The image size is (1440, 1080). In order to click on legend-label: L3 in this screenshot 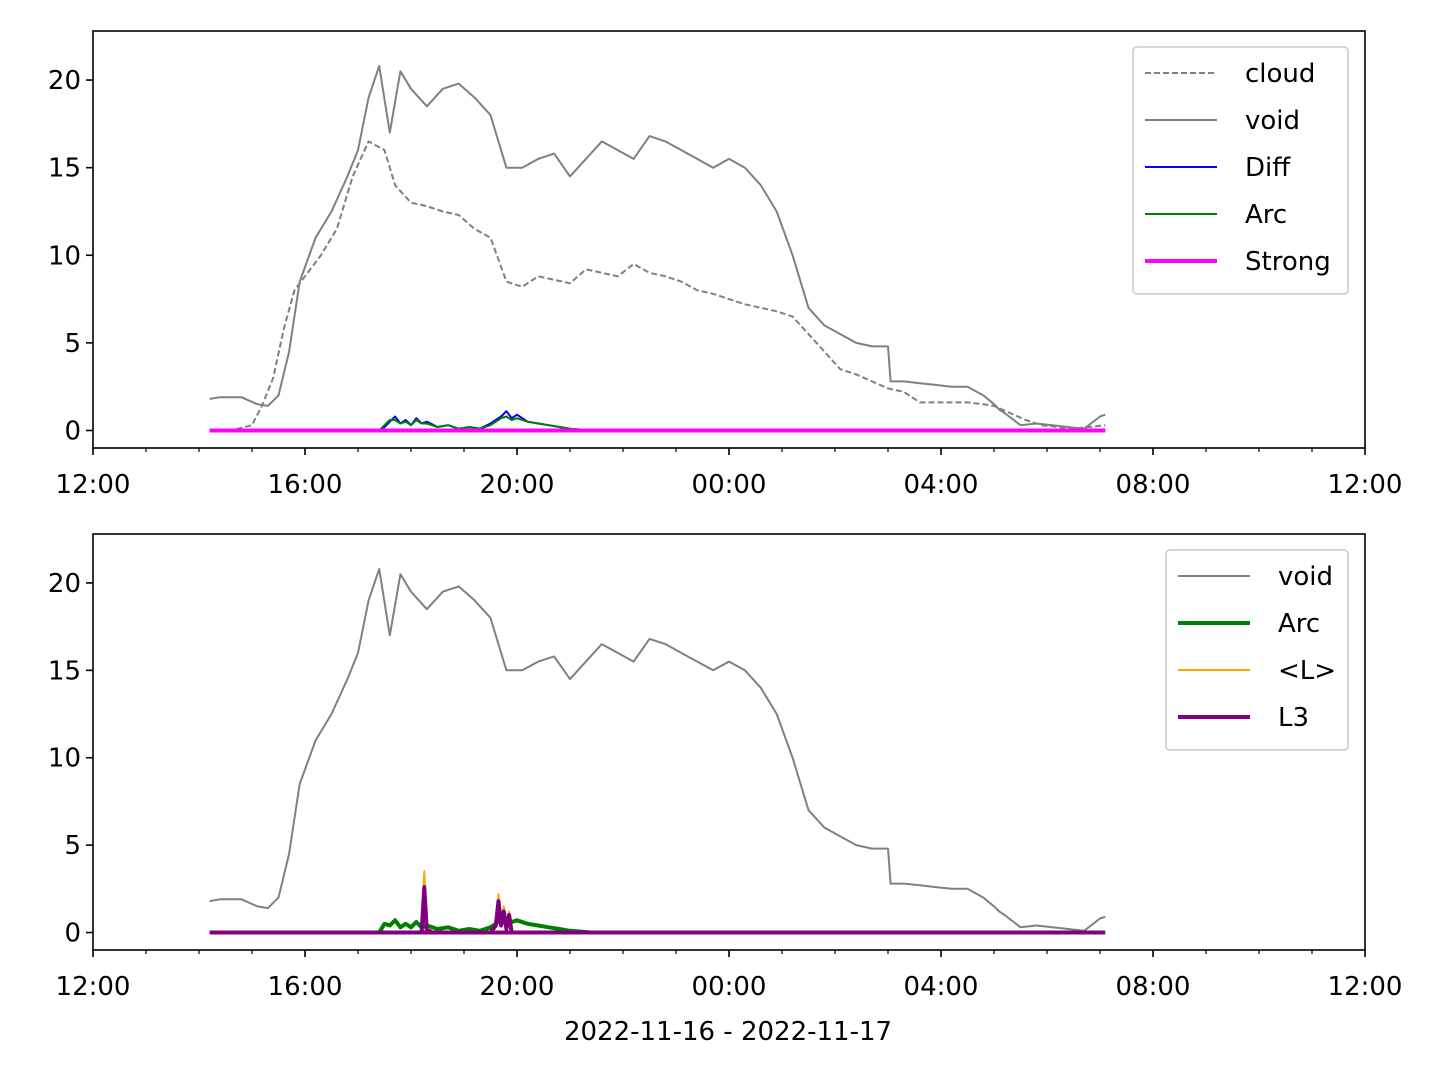, I will do `click(1293, 718)`.